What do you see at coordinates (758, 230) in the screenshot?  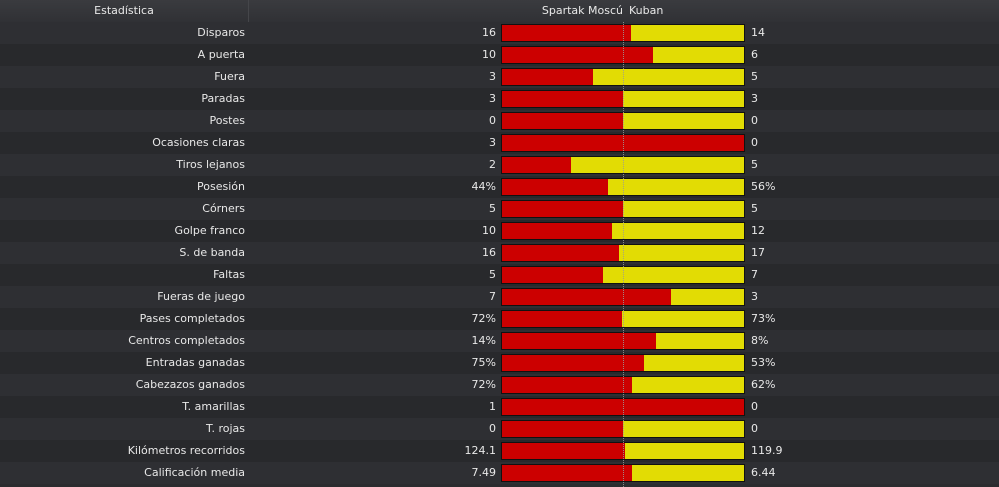 I see `away-value: 12` at bounding box center [758, 230].